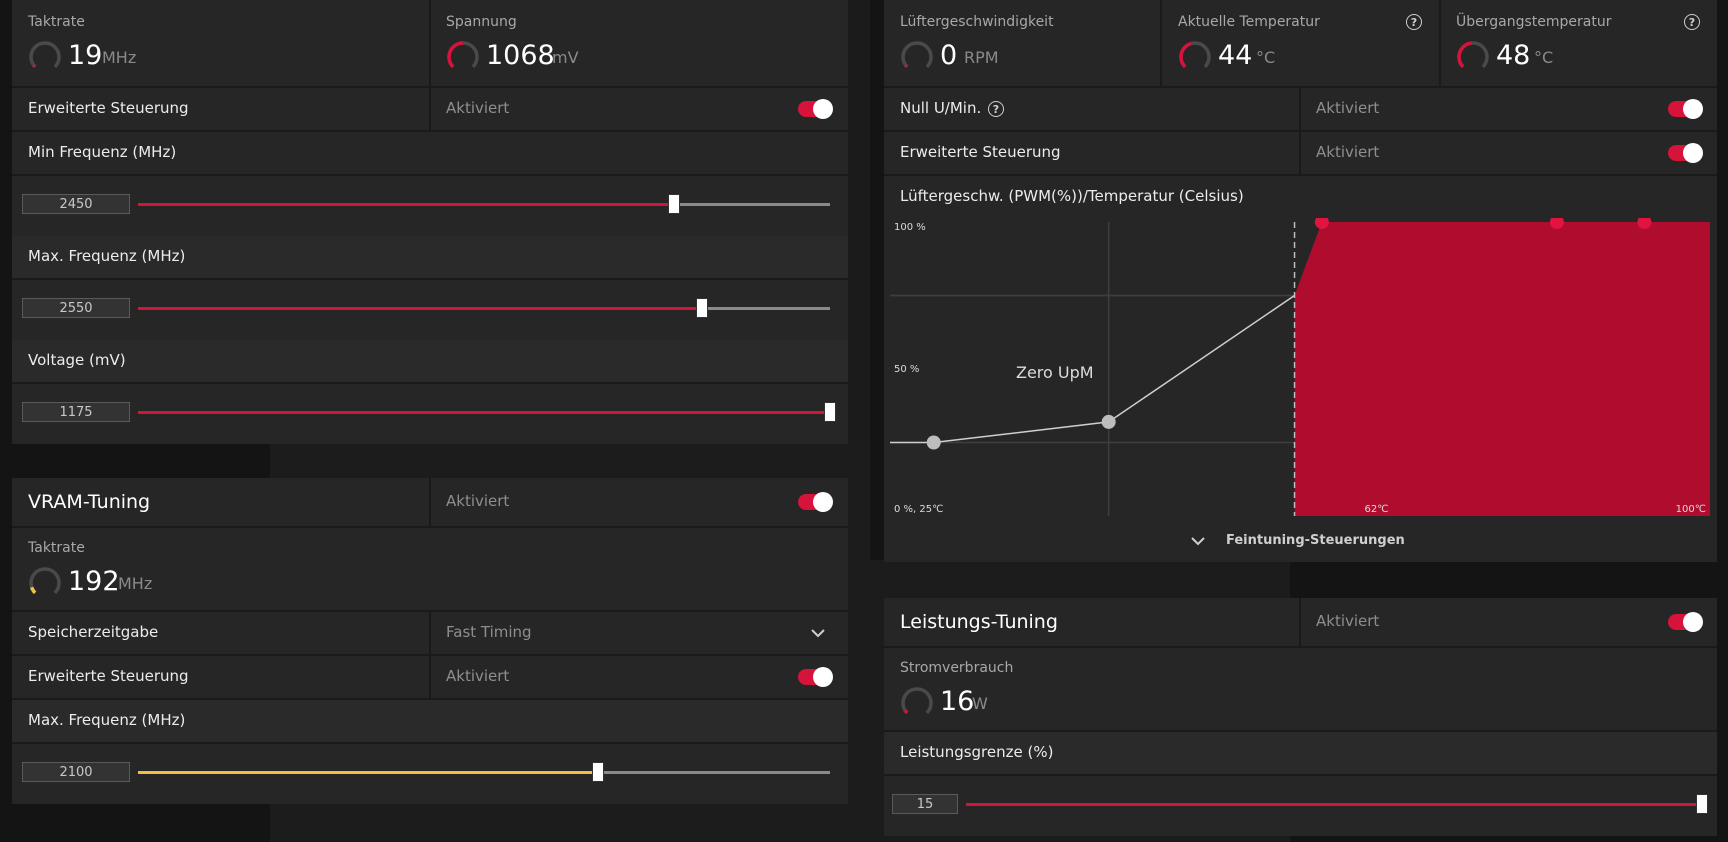 The image size is (1728, 842). What do you see at coordinates (941, 108) in the screenshot?
I see `zero-rpm-label: Null U/Min.` at bounding box center [941, 108].